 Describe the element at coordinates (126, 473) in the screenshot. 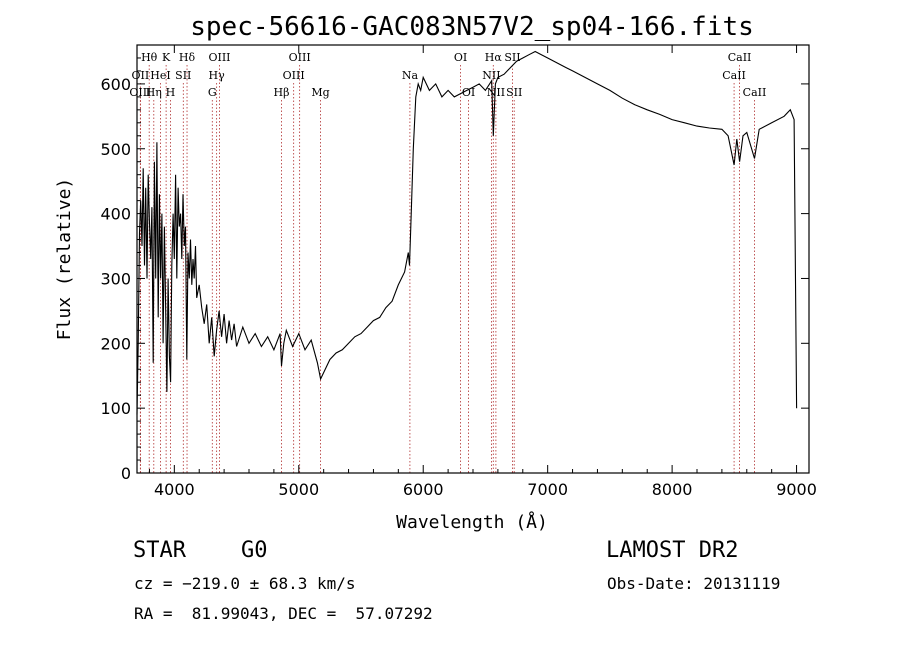

I see `y-tick-label-0: 0` at that location.